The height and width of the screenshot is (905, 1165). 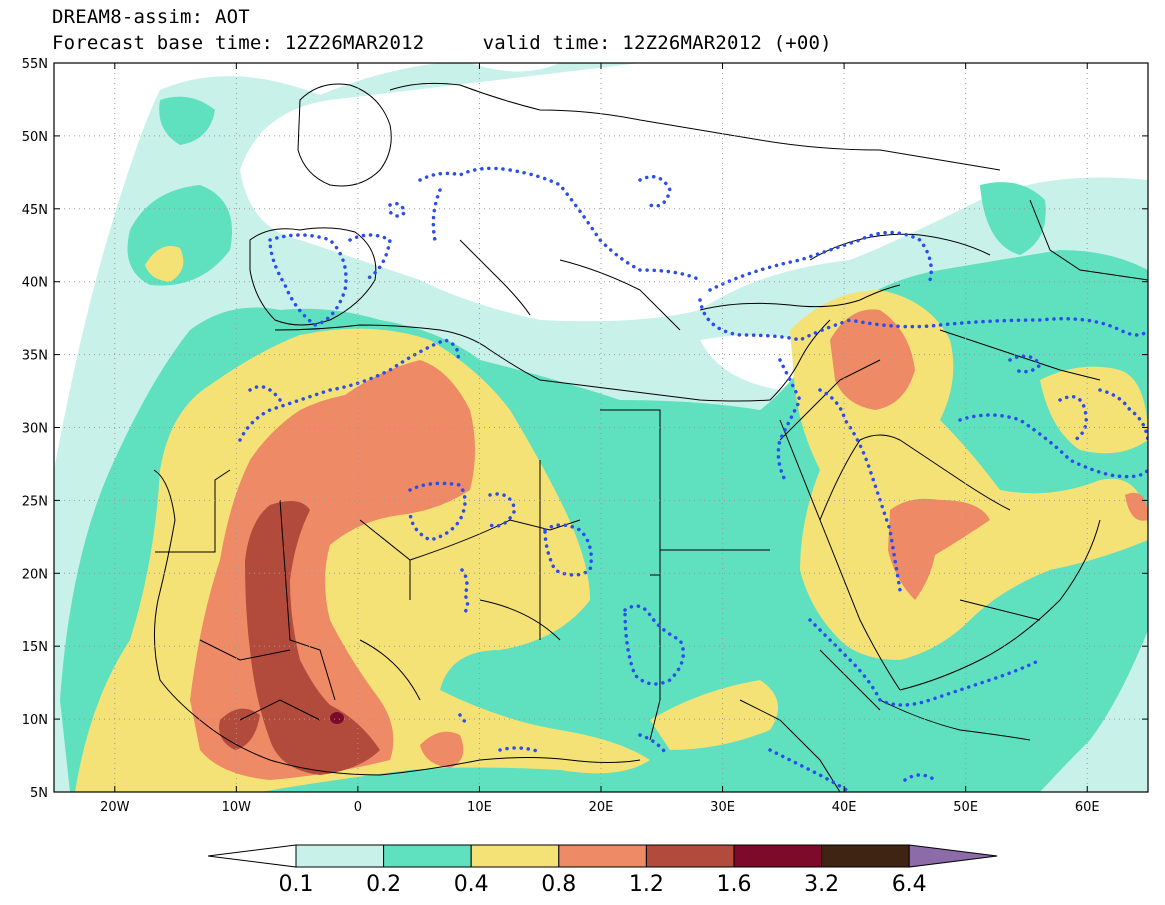 What do you see at coordinates (35, 720) in the screenshot?
I see `lat-tick-label: 10N` at bounding box center [35, 720].